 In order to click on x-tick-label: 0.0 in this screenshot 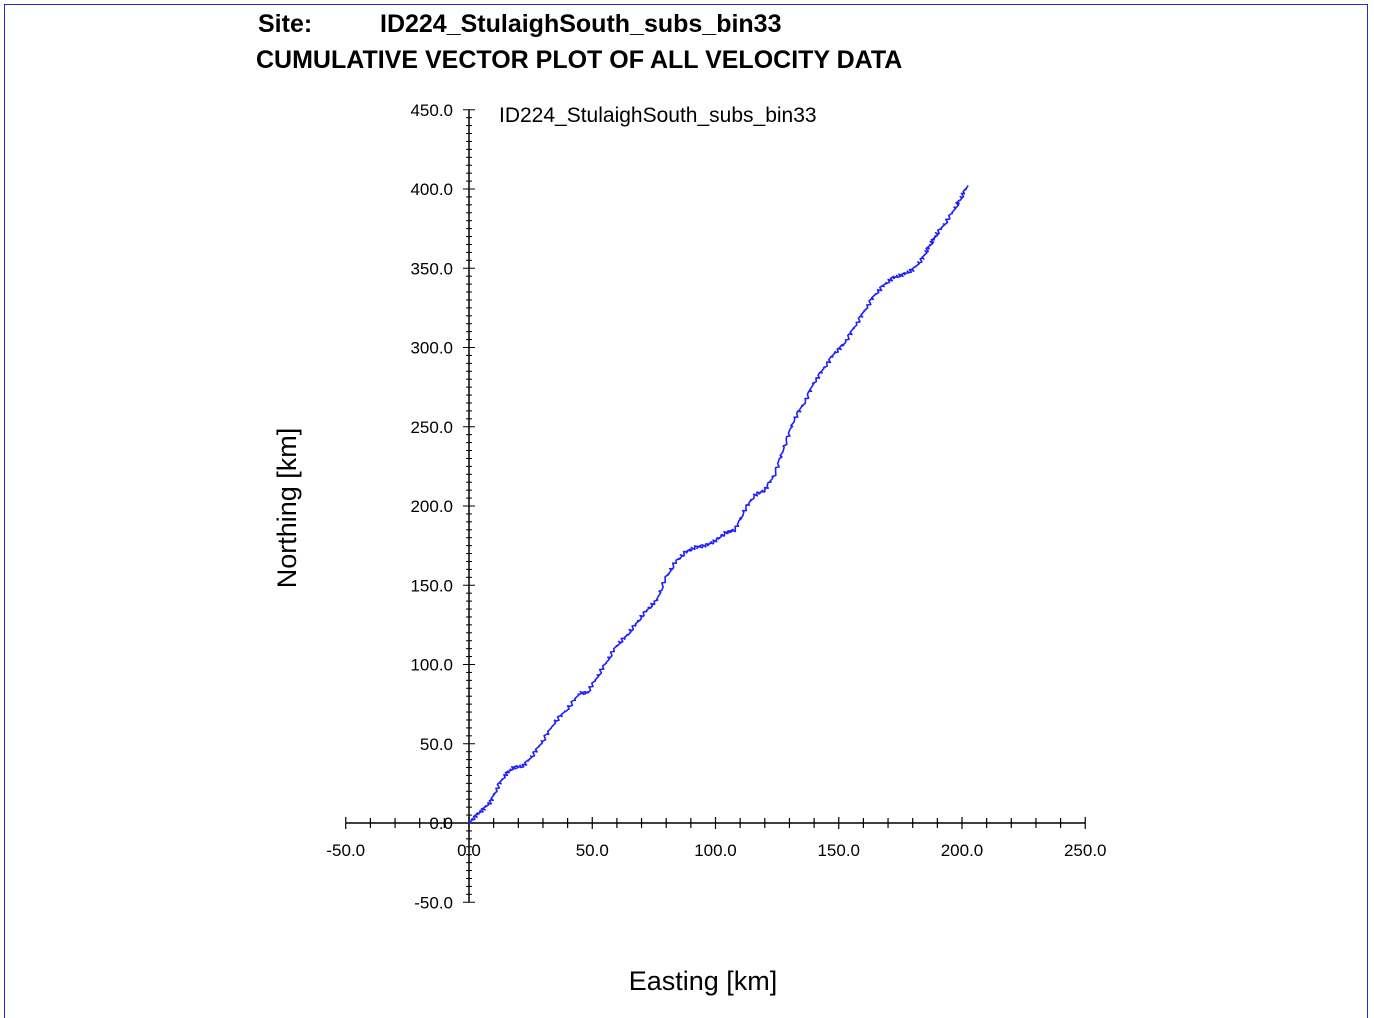, I will do `click(469, 850)`.